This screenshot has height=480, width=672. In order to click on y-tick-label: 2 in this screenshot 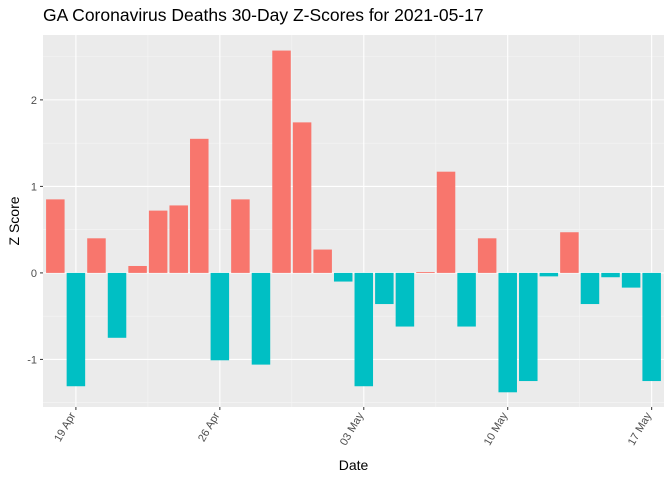, I will do `click(34, 101)`.